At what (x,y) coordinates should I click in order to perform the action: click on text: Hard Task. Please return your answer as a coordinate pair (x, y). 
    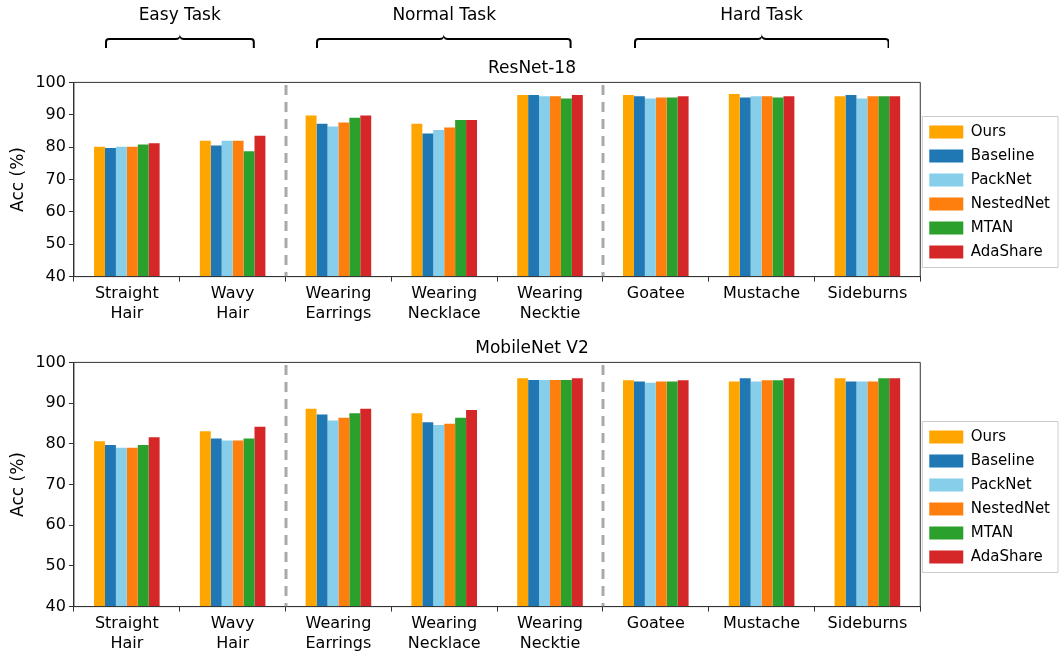
    Looking at the image, I should click on (761, 14).